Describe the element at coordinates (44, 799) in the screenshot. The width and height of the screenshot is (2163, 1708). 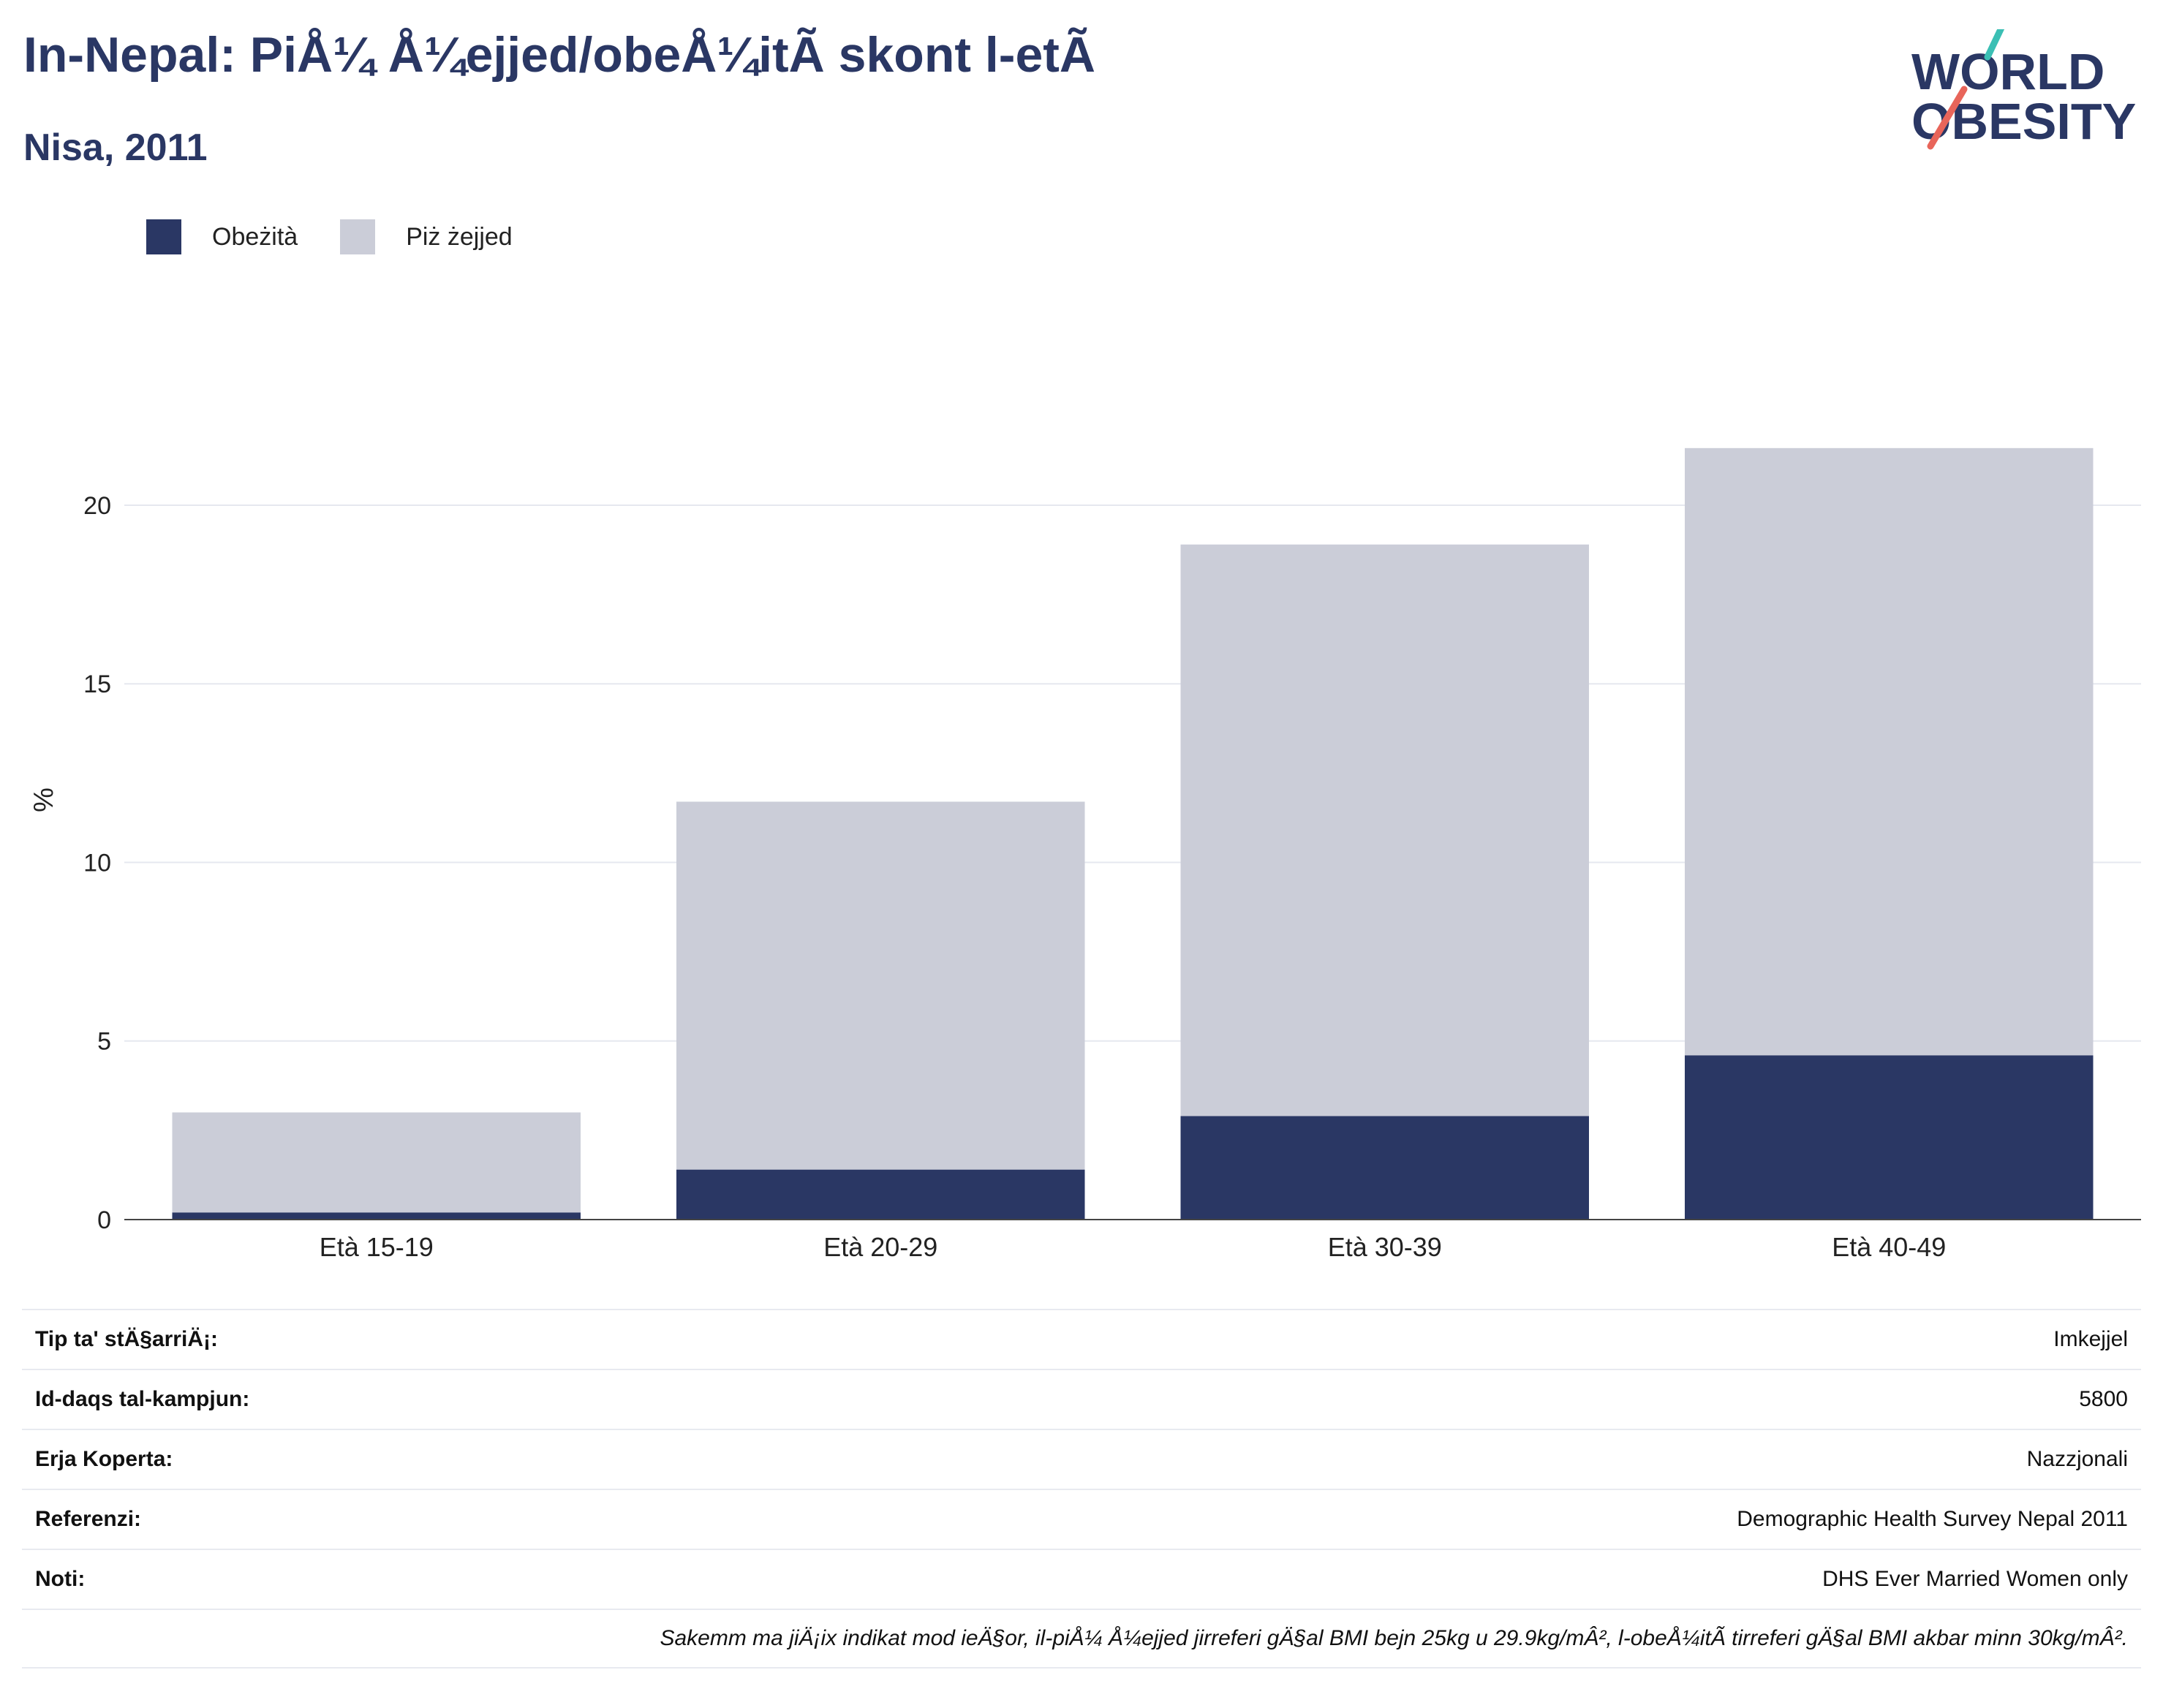
I see `y-axis-label: %` at that location.